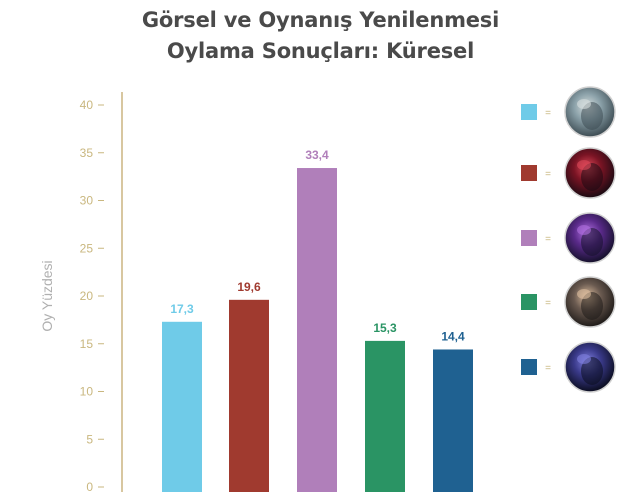 Image resolution: width=641 pixels, height=492 pixels. Describe the element at coordinates (317, 155) in the screenshot. I see `bar-value-label: 33,4` at that location.